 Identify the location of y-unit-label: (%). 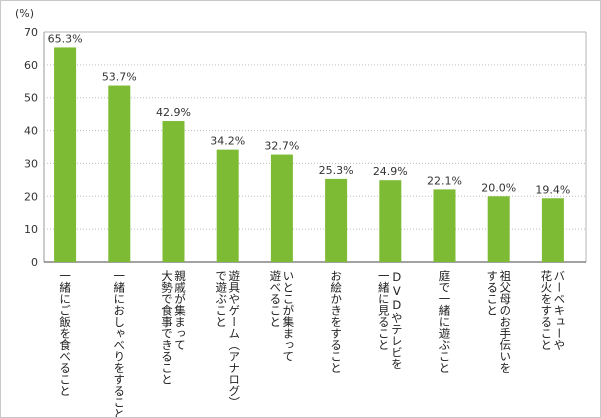
(24, 13).